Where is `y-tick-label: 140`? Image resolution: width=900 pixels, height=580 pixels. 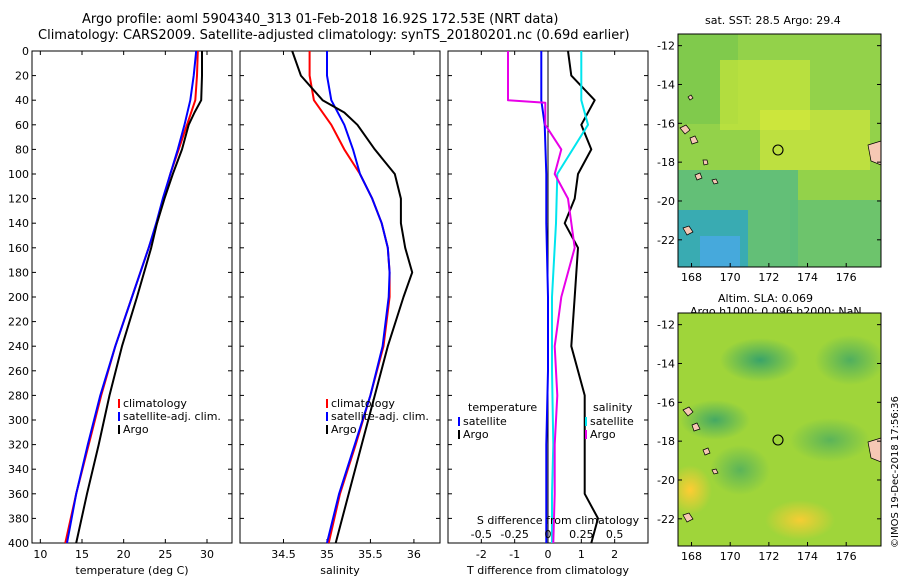 y-tick-label: 140 is located at coordinates (18, 223).